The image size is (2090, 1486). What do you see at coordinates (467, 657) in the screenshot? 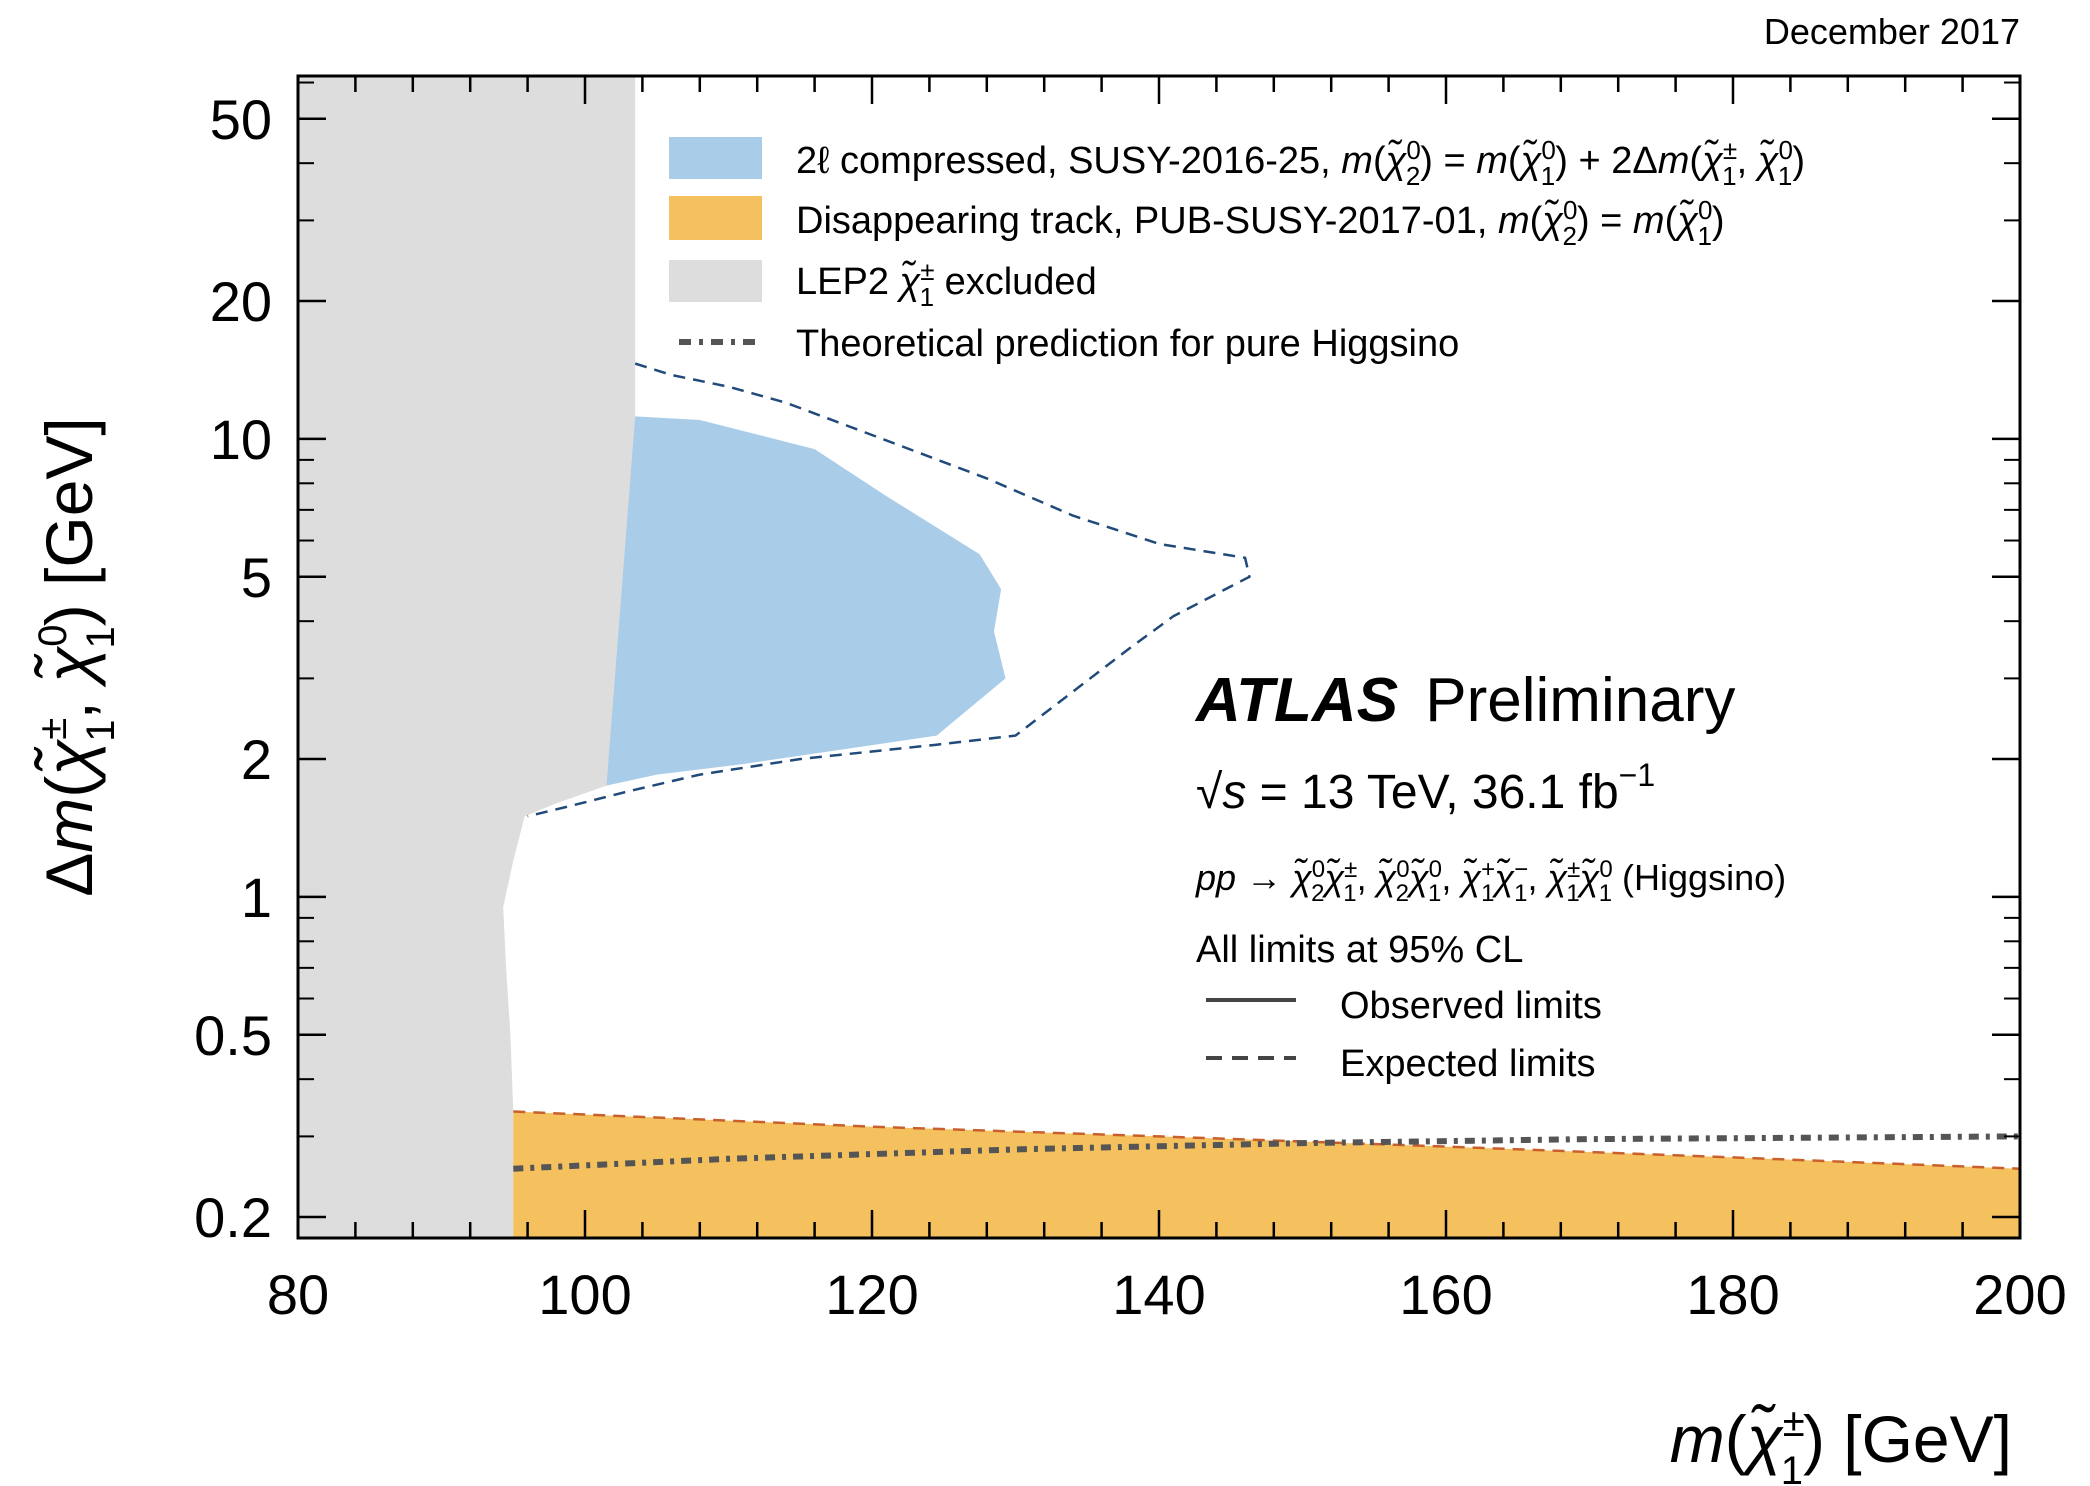
I see `lep2-excluded-region` at bounding box center [467, 657].